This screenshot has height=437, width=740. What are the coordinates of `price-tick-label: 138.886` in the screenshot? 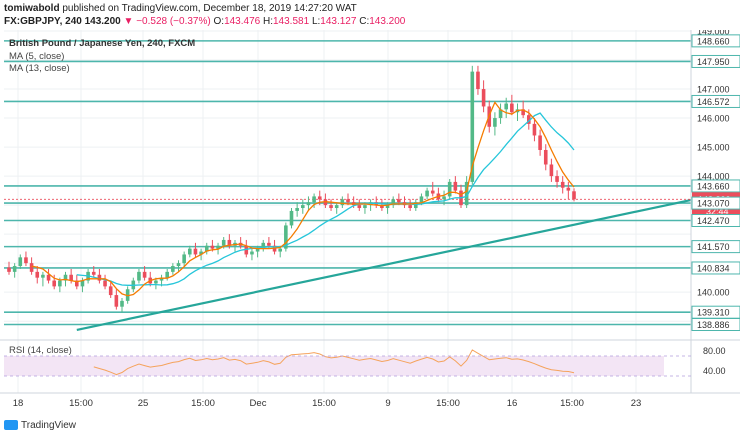 It's located at (713, 325).